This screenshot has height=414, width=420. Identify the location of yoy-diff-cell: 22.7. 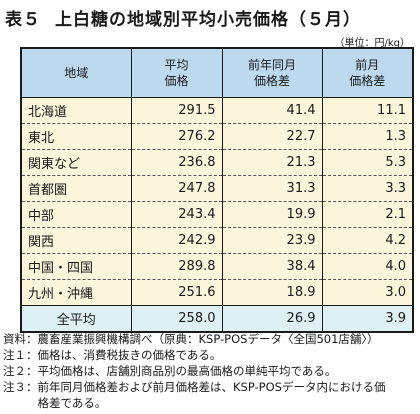
(271, 136).